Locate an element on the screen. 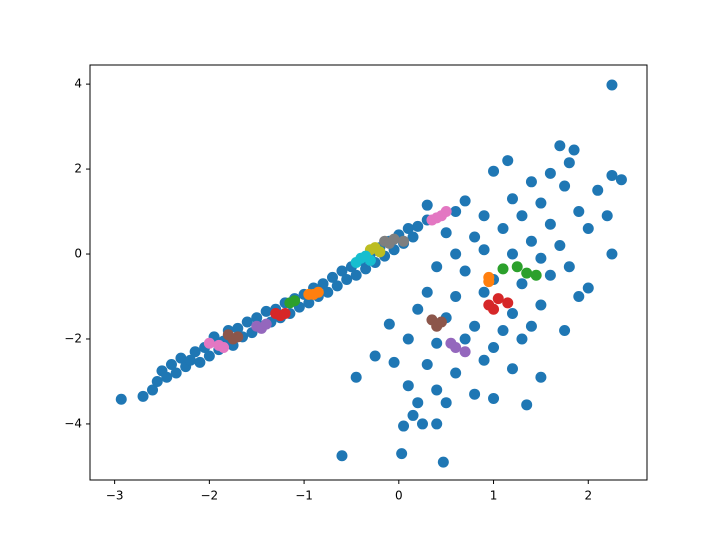 This screenshot has width=720, height=540. x-tick-label: −3 is located at coordinates (115, 496).